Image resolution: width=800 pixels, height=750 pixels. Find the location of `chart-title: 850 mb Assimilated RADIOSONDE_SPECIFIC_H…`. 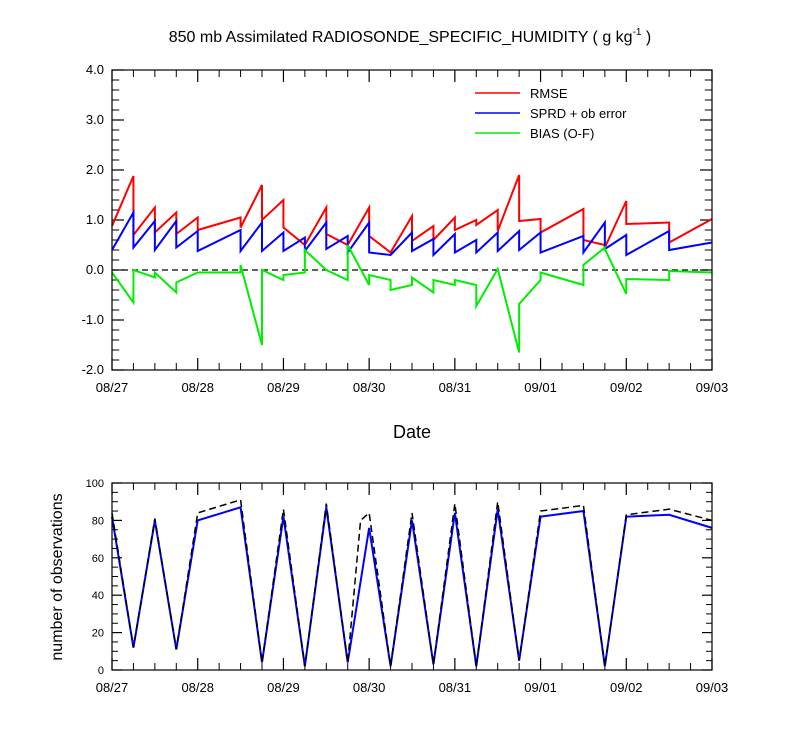

chart-title: 850 mb Assimilated RADIOSONDE_SPECIFIC_H… is located at coordinates (410, 36).